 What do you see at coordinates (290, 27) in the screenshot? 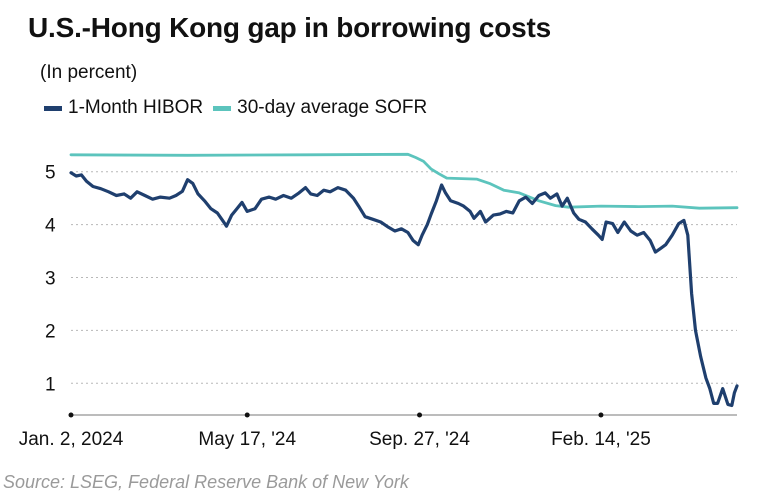
I see `chart-title: U.S.-Hong Kong gap in borrowing costs` at bounding box center [290, 27].